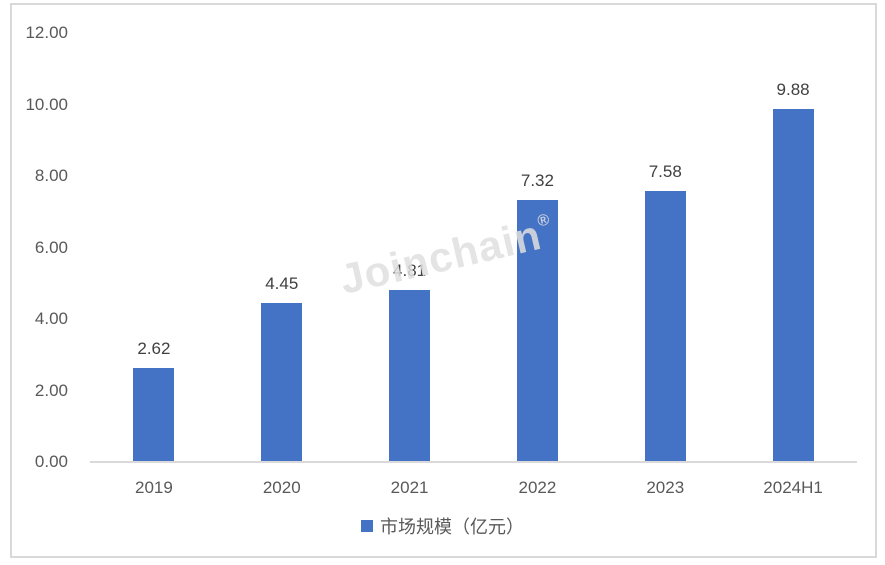 The image size is (885, 565). I want to click on bar-value-label: 2.62, so click(154, 349).